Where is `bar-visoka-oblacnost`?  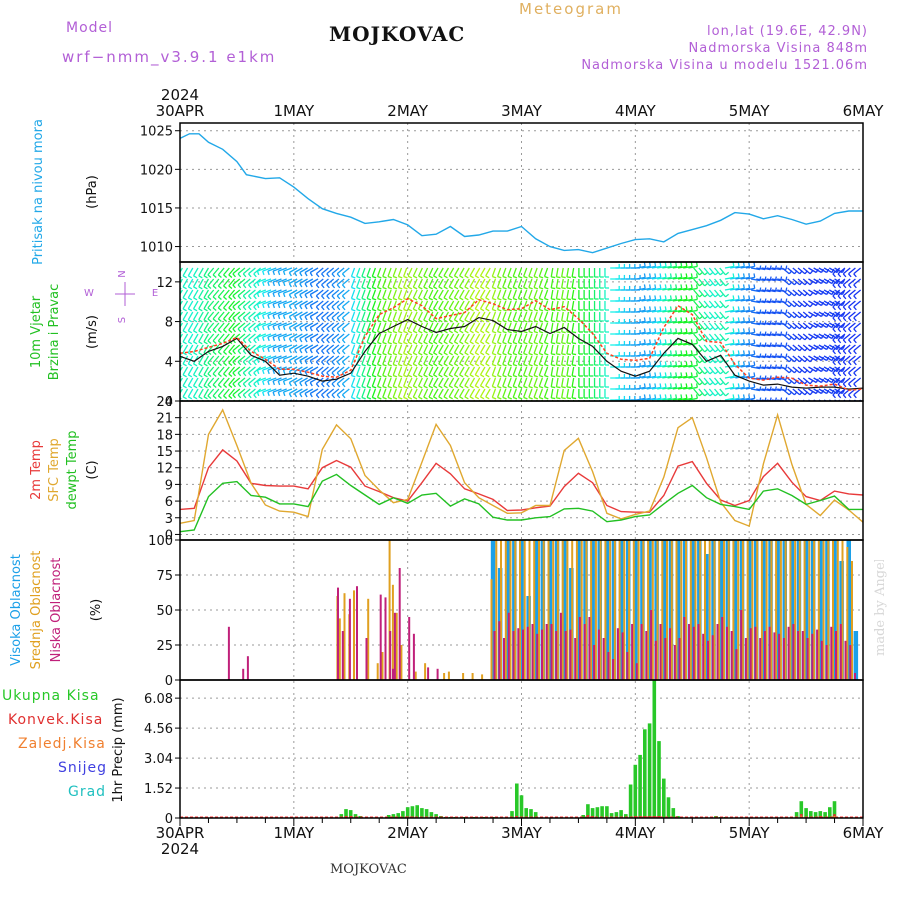
bar-visoka-oblacnost is located at coordinates (564, 610).